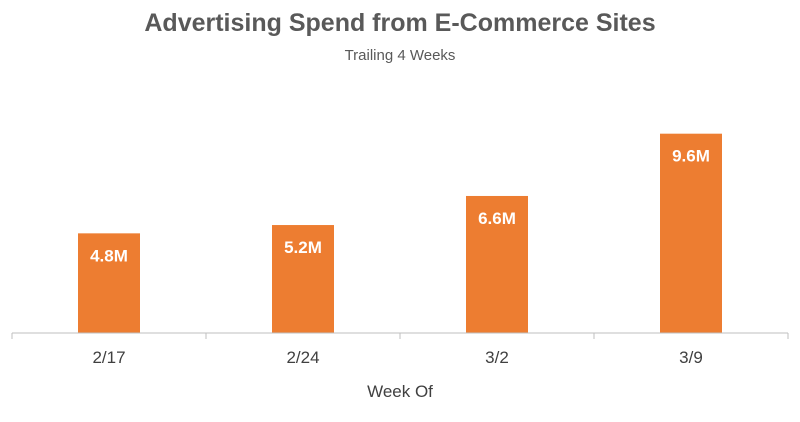  What do you see at coordinates (302, 357) in the screenshot?
I see `x-tick-label-2-24: 2/24` at bounding box center [302, 357].